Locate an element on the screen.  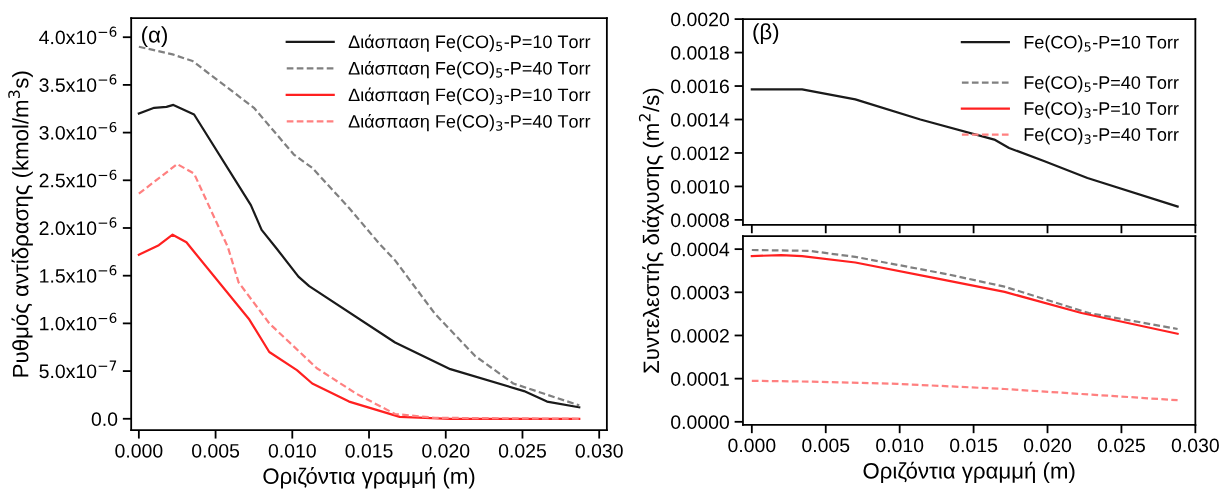
y-tick-label: 2.0x10$^{−6}$ is located at coordinates (78, 226).